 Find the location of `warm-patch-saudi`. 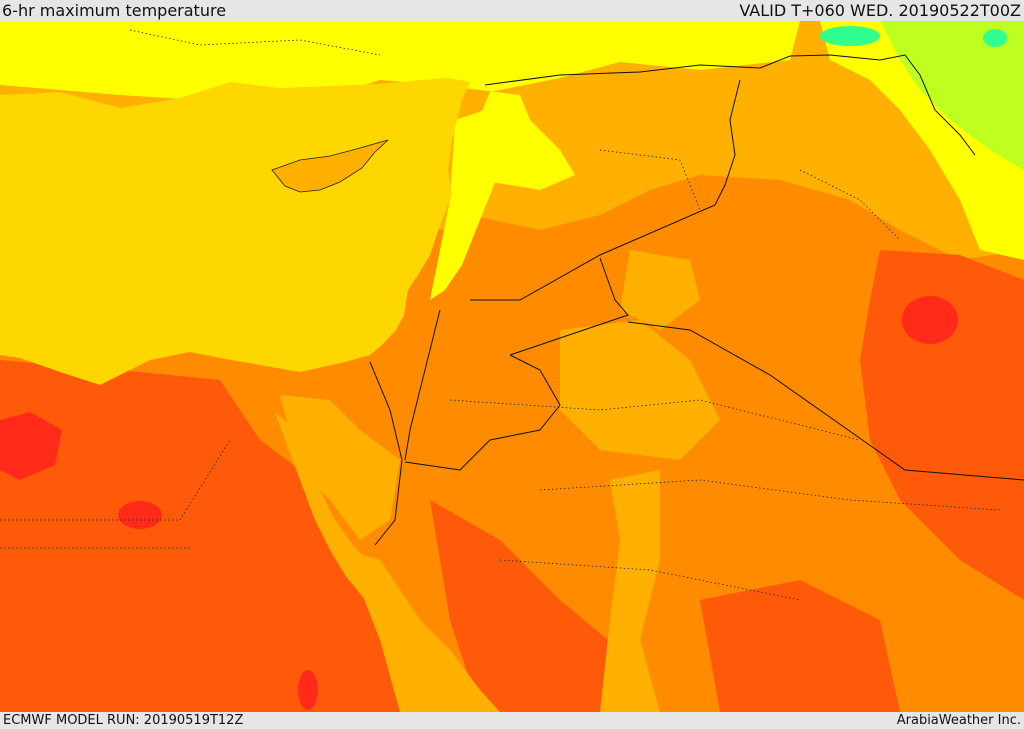

warm-patch-saudi is located at coordinates (630, 591).